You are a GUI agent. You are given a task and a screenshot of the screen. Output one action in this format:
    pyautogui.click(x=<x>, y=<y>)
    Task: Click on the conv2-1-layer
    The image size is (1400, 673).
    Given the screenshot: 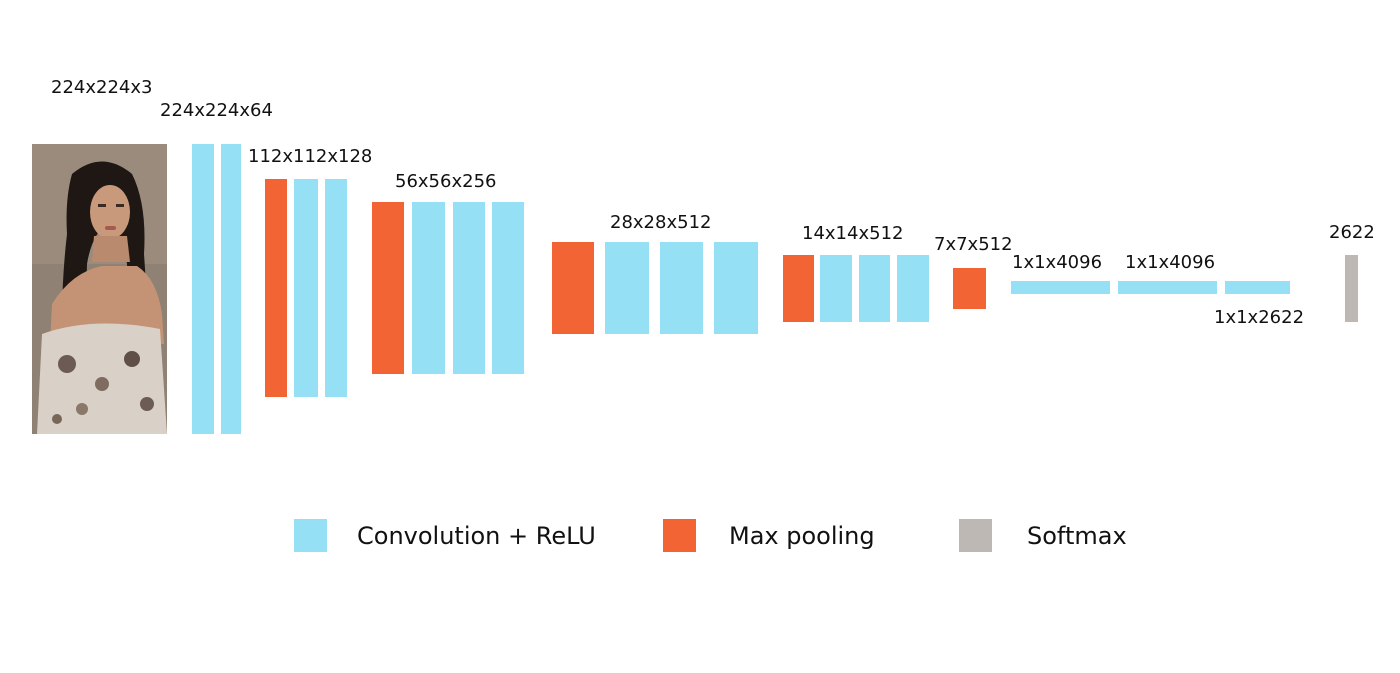 What is the action you would take?
    pyautogui.click(x=306, y=288)
    